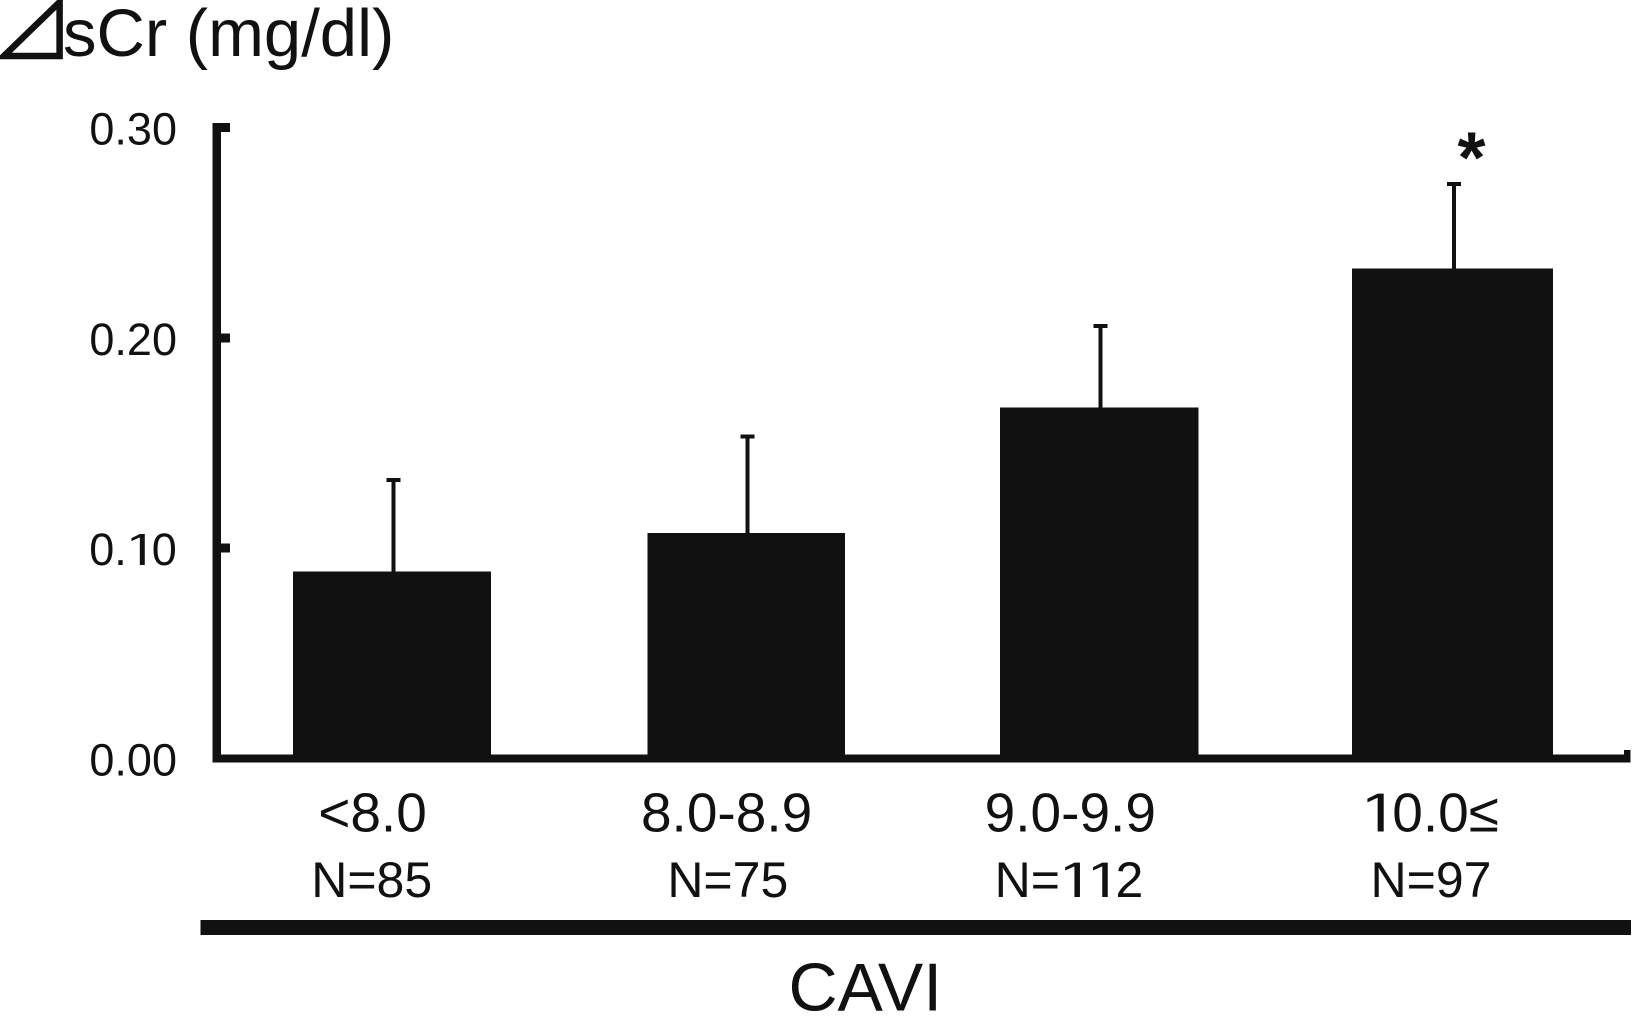  Describe the element at coordinates (372, 813) in the screenshot. I see `svg-text: <8.0` at that location.